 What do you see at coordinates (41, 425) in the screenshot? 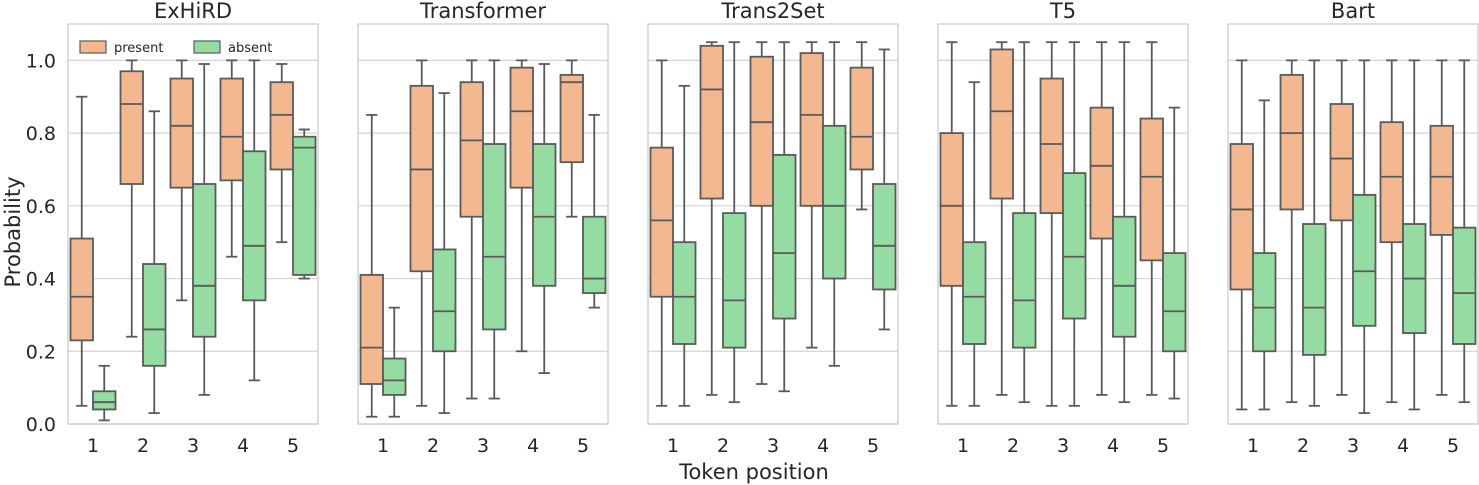
I see `y-tick-label: 0.0` at bounding box center [41, 425].